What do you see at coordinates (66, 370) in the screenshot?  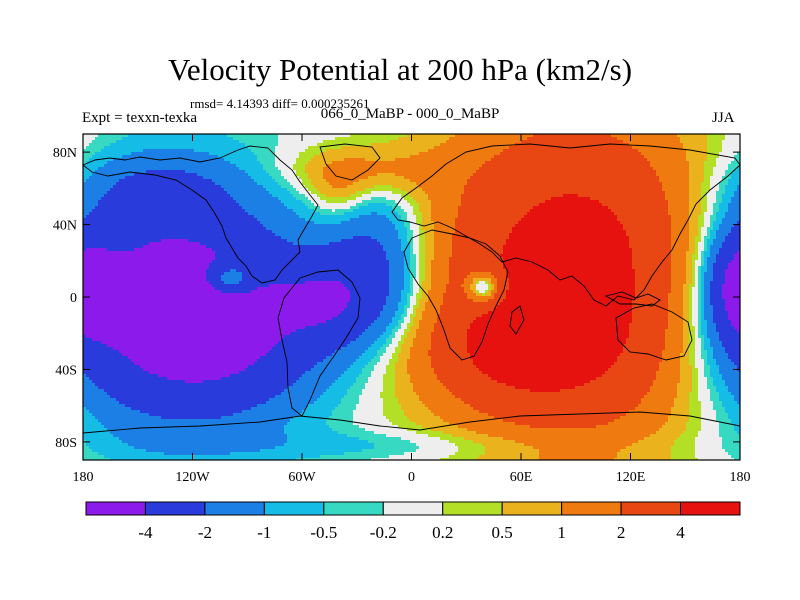 I see `y-tick-label: 40S` at bounding box center [66, 370].